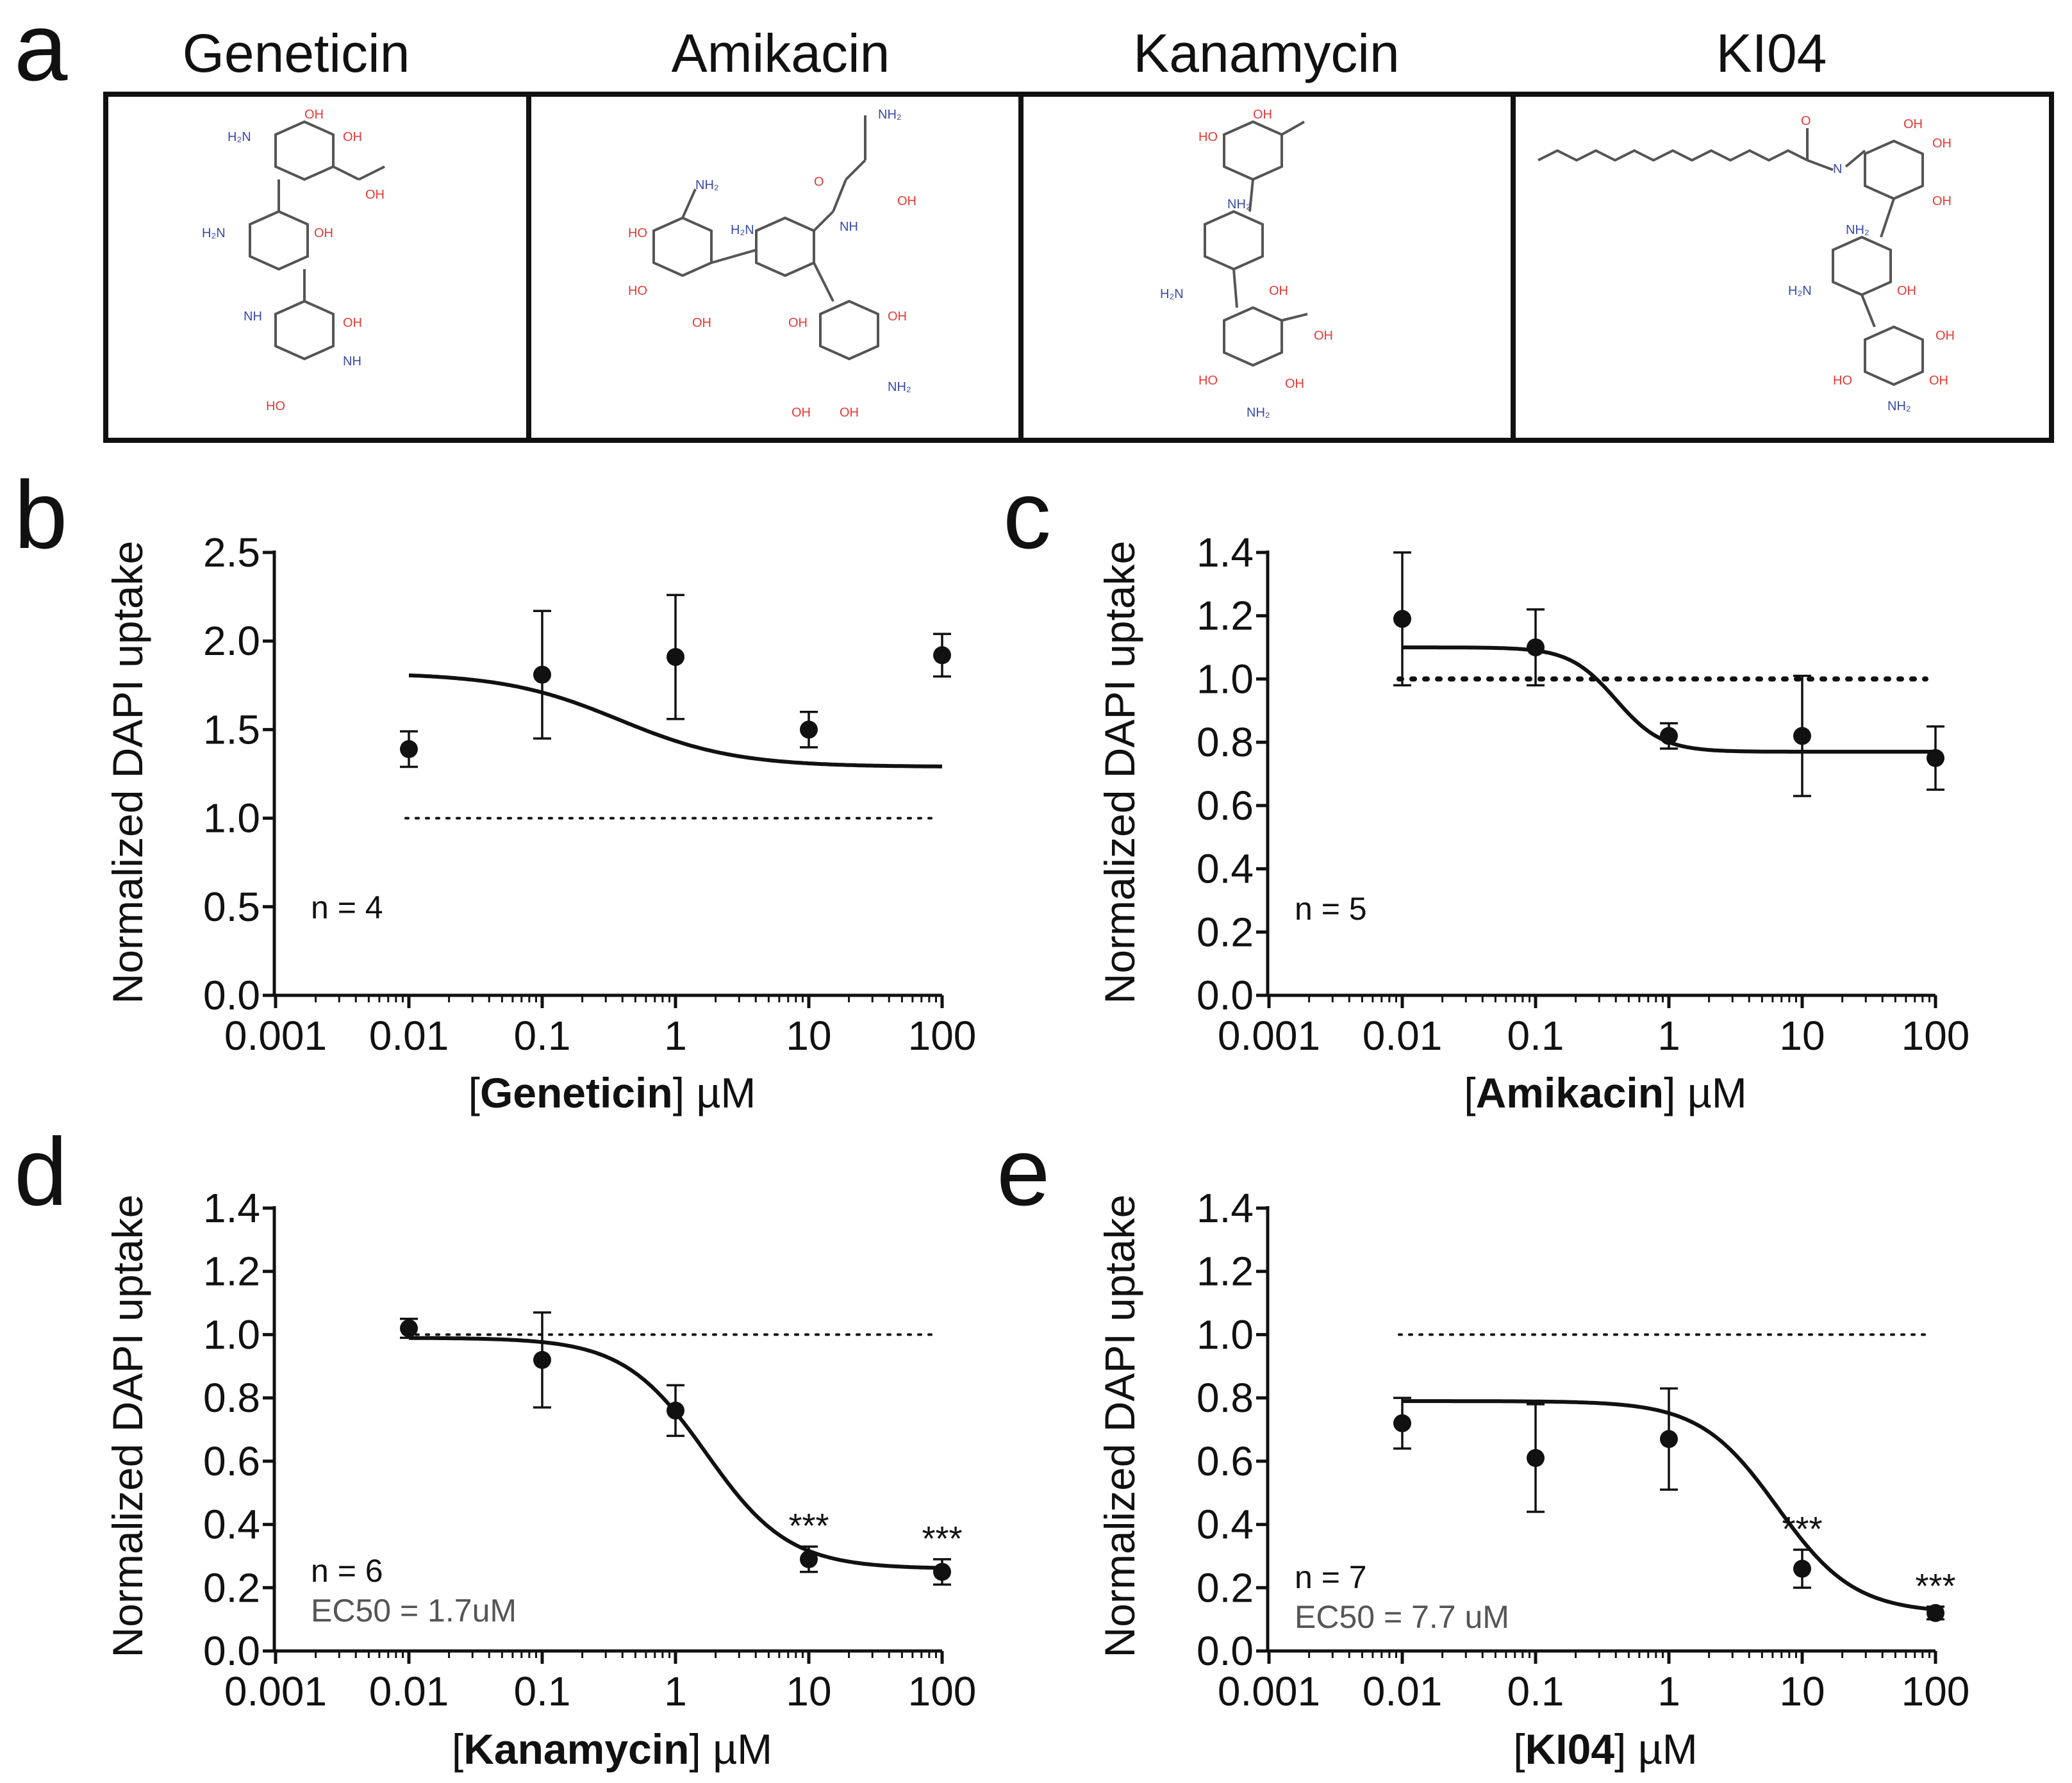 The width and height of the screenshot is (2072, 1783). I want to click on chart-d-xtick-label: 100, so click(942, 1691).